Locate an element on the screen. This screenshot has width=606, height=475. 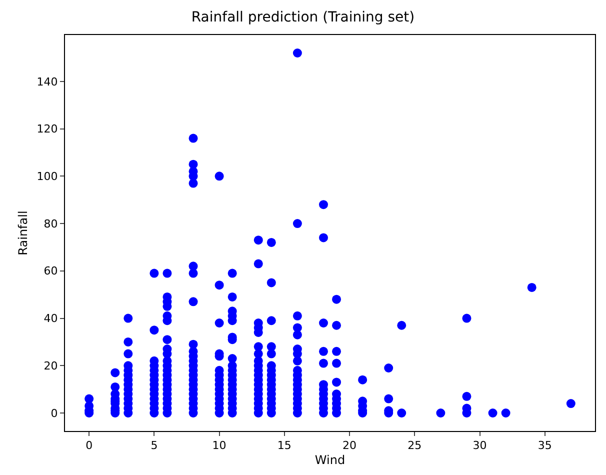
x-tick-label: 30 is located at coordinates (479, 445).